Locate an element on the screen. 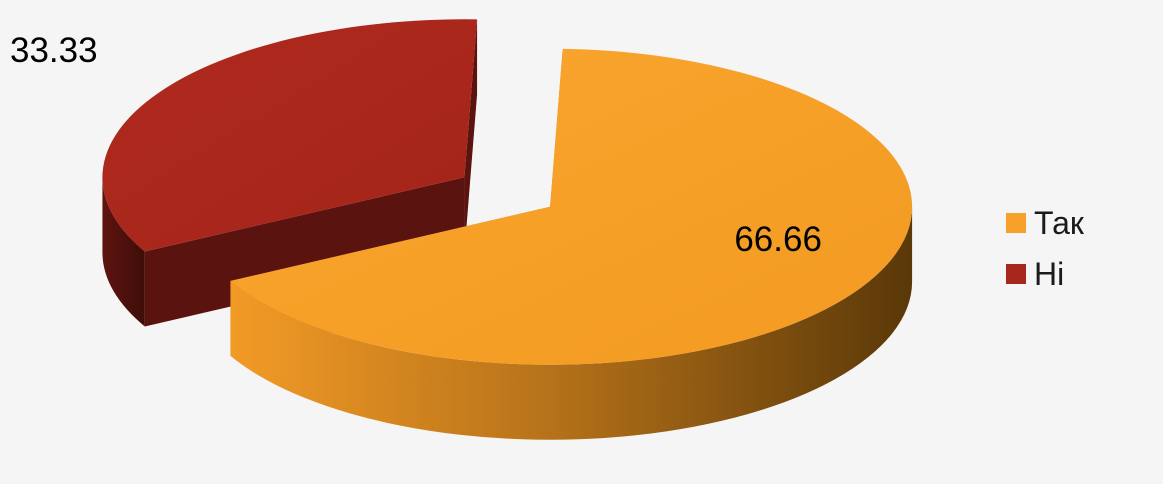  legend-label: Так is located at coordinates (1059, 223).